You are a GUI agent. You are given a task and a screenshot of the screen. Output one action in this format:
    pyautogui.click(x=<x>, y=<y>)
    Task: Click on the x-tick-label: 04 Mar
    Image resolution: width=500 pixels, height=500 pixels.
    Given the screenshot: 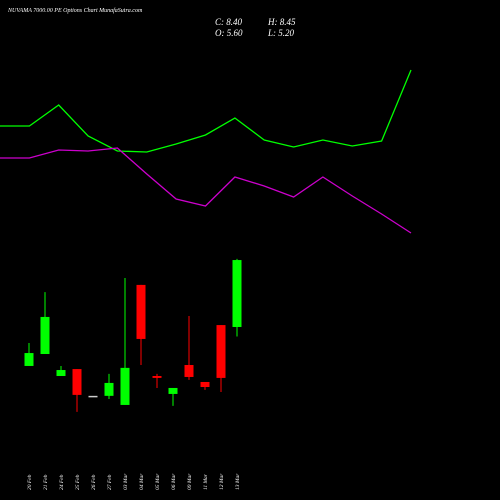 What is the action you would take?
    pyautogui.click(x=141, y=481)
    